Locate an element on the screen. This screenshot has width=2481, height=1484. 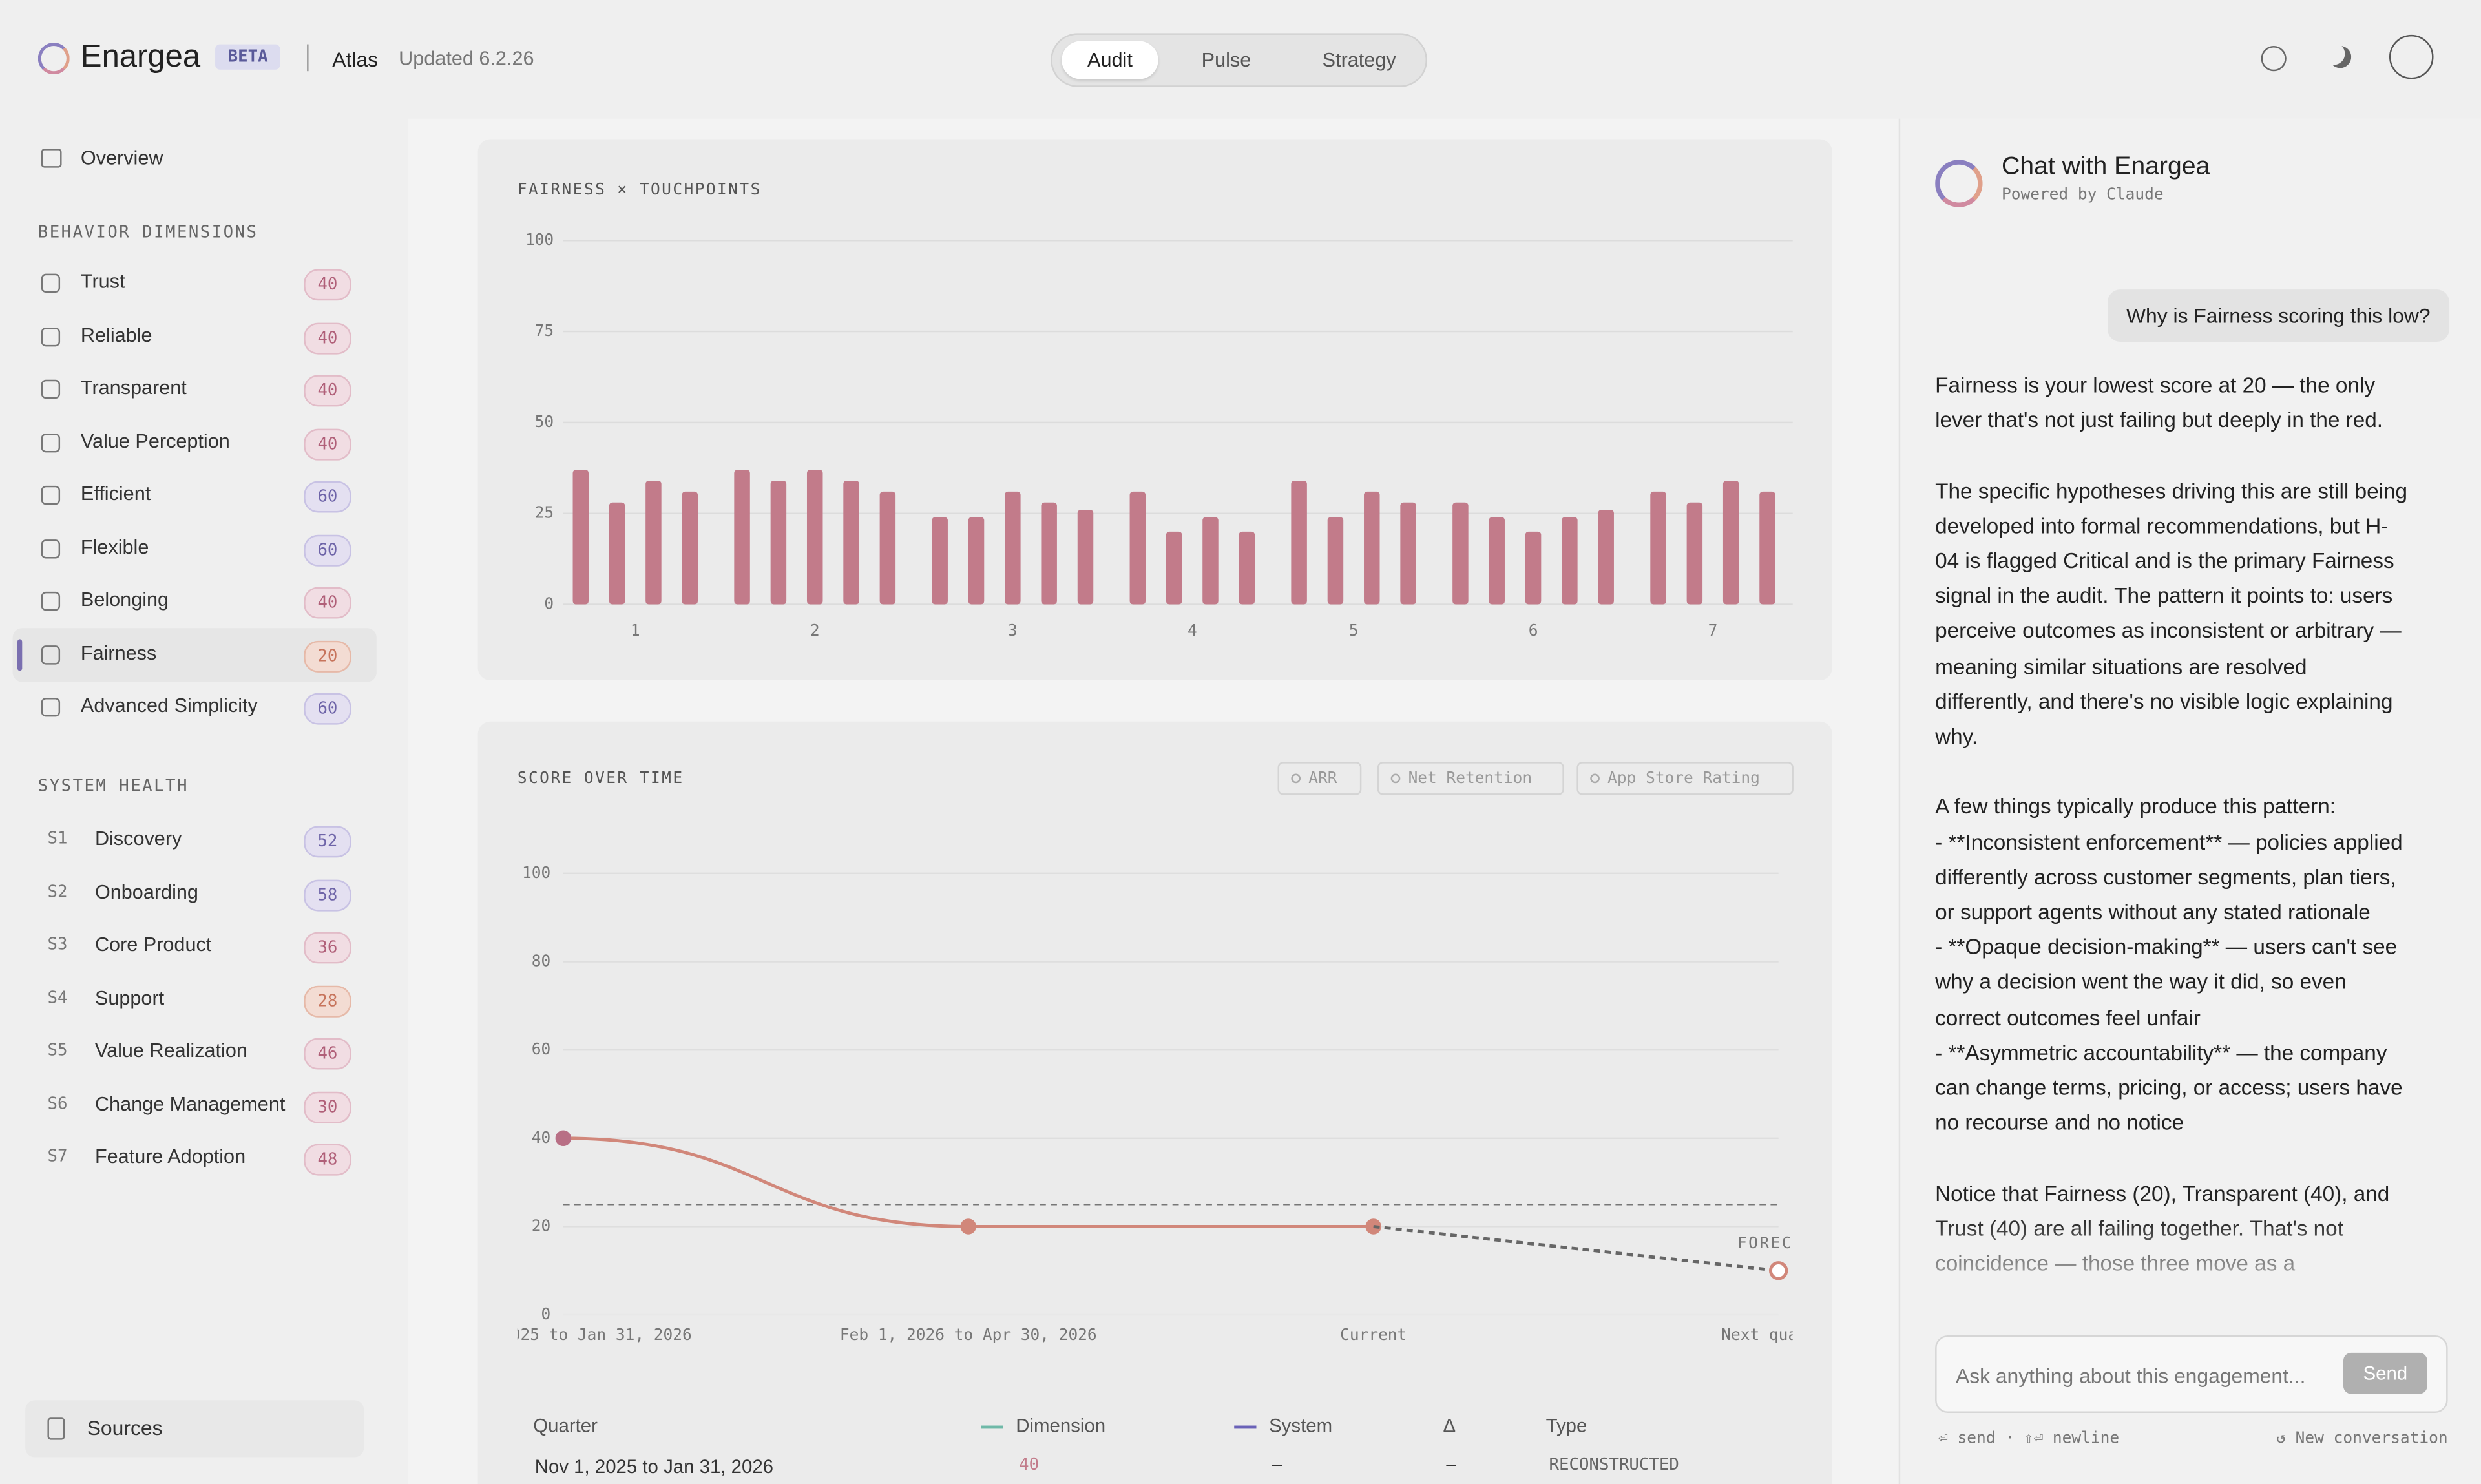
table-cell: — is located at coordinates (1451, 1465).